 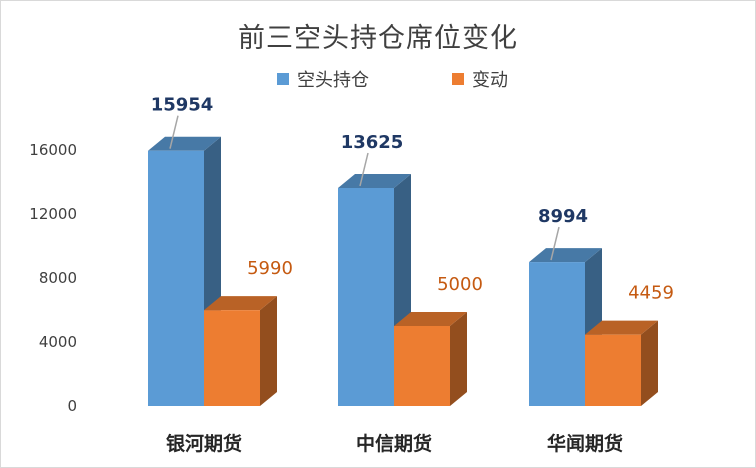 I want to click on x-category-label-2: 华闻期货, so click(x=585, y=443).